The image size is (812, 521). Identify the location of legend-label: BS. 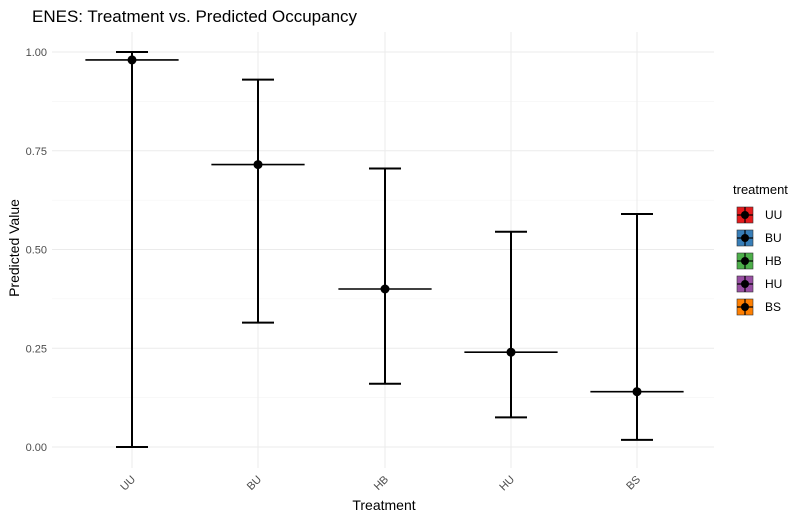
(773, 307).